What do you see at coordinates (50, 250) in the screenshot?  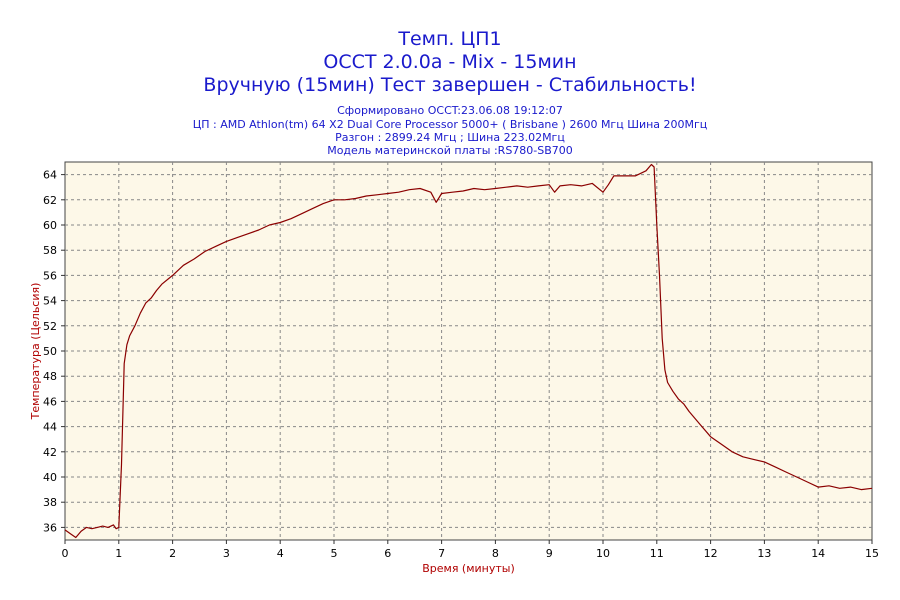 I see `y-tick-label: 58` at bounding box center [50, 250].